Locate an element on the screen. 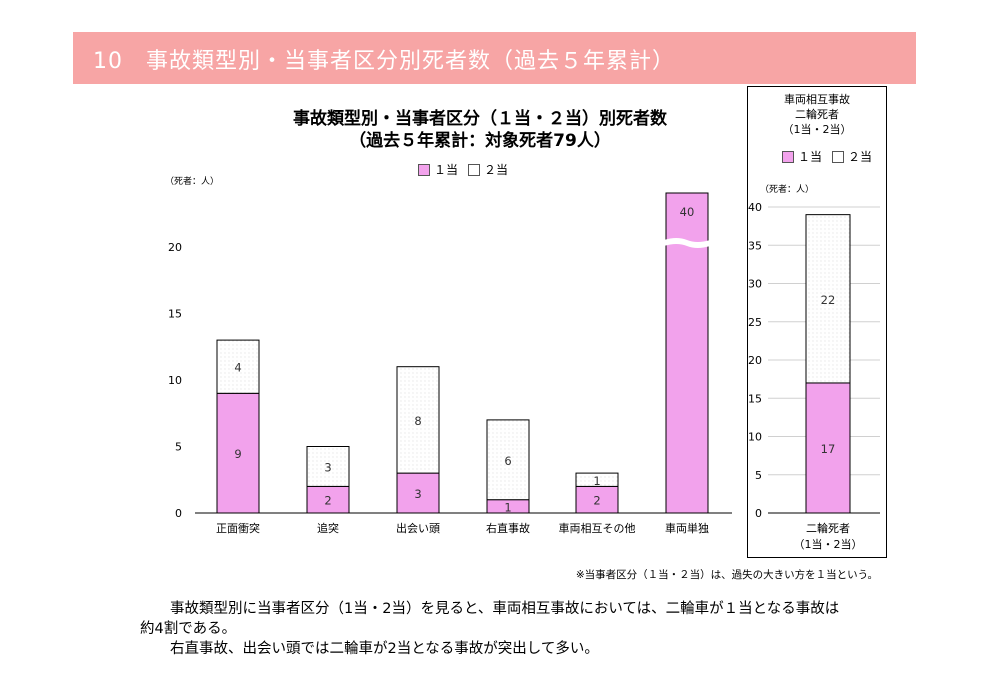 The height and width of the screenshot is (700, 990). x-tick-label-5: 車両単独 is located at coordinates (687, 528).